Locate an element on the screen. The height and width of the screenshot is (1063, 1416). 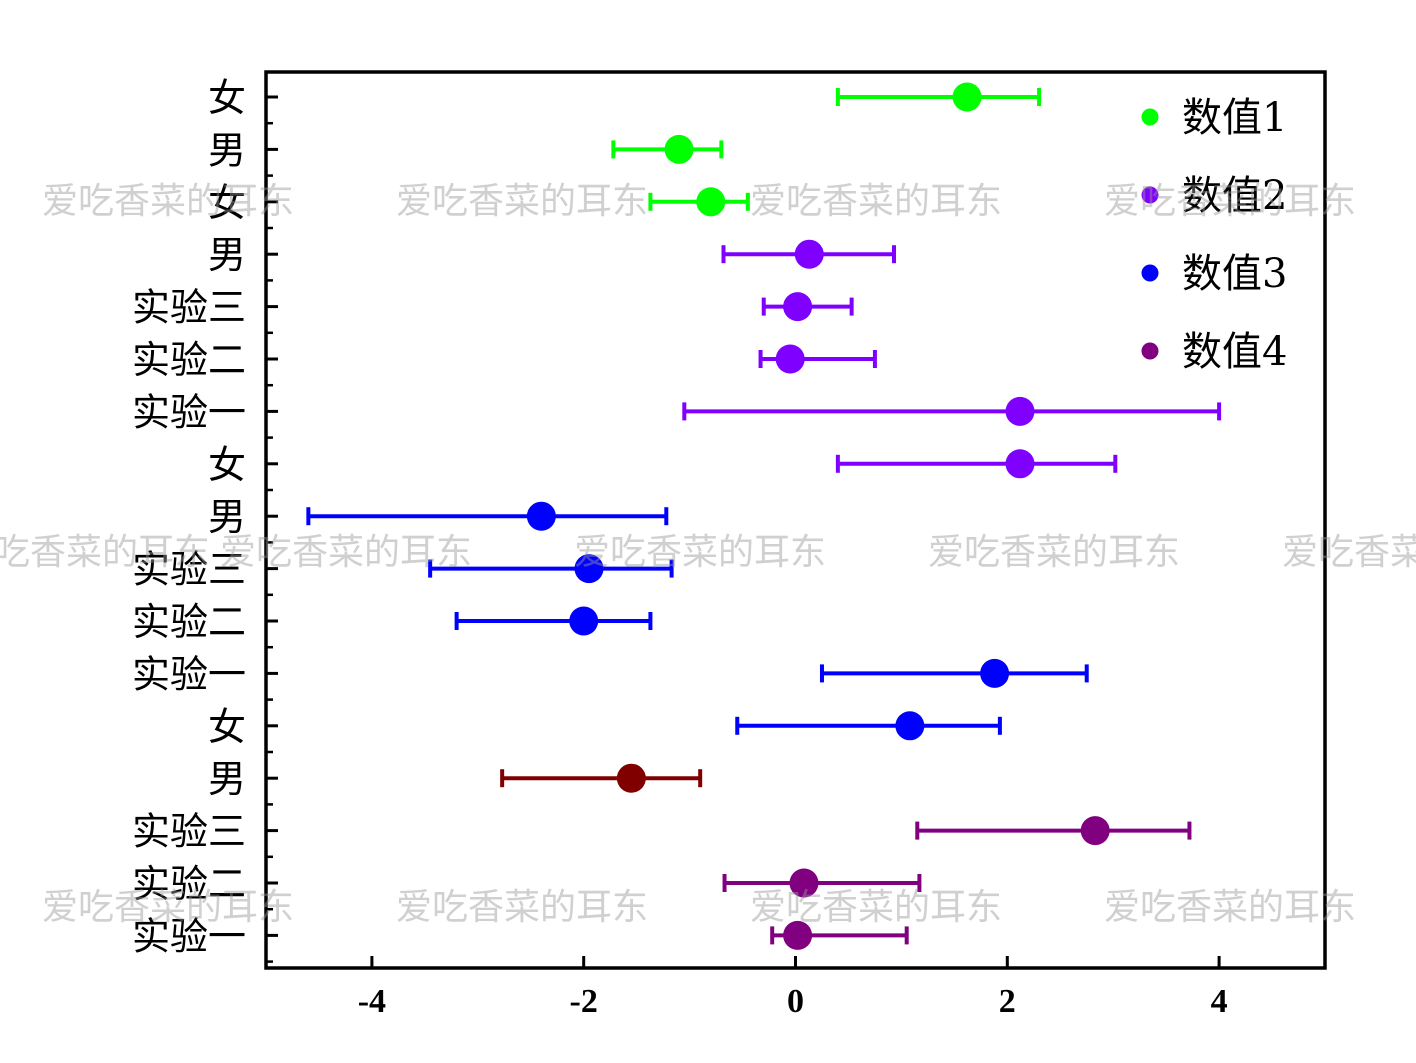
legend-item: 数值4 is located at coordinates (1214, 352).